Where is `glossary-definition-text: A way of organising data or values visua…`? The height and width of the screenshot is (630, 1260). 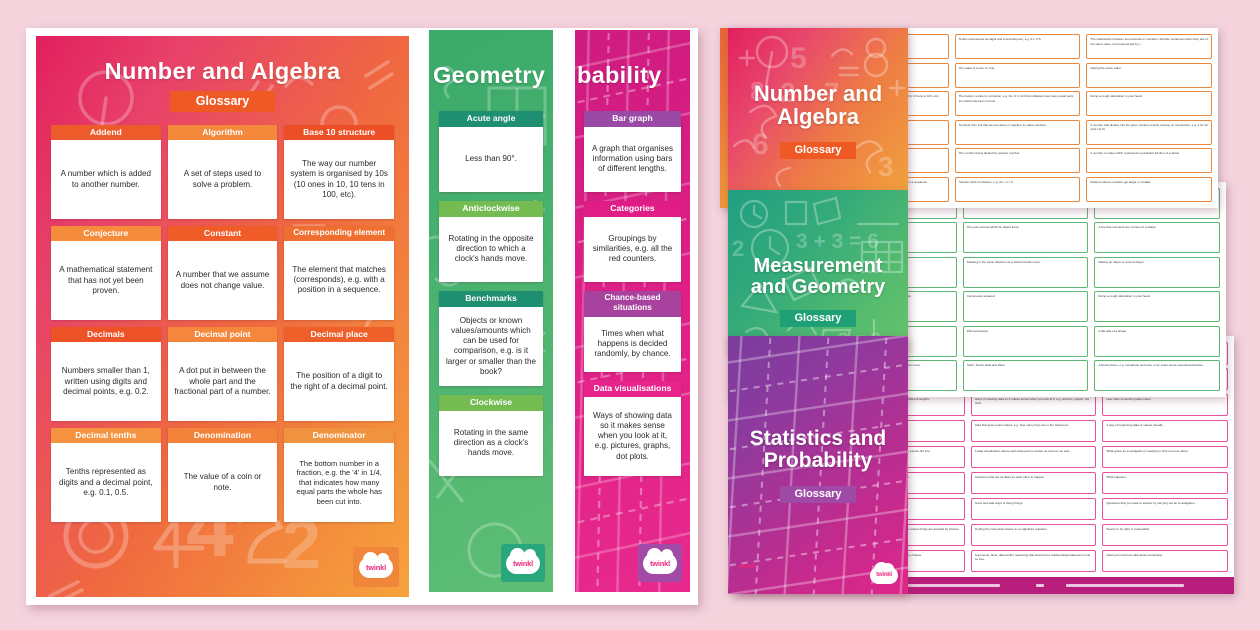
glossary-definition-text: A way of organising data or values visua… is located at coordinates (1135, 424).